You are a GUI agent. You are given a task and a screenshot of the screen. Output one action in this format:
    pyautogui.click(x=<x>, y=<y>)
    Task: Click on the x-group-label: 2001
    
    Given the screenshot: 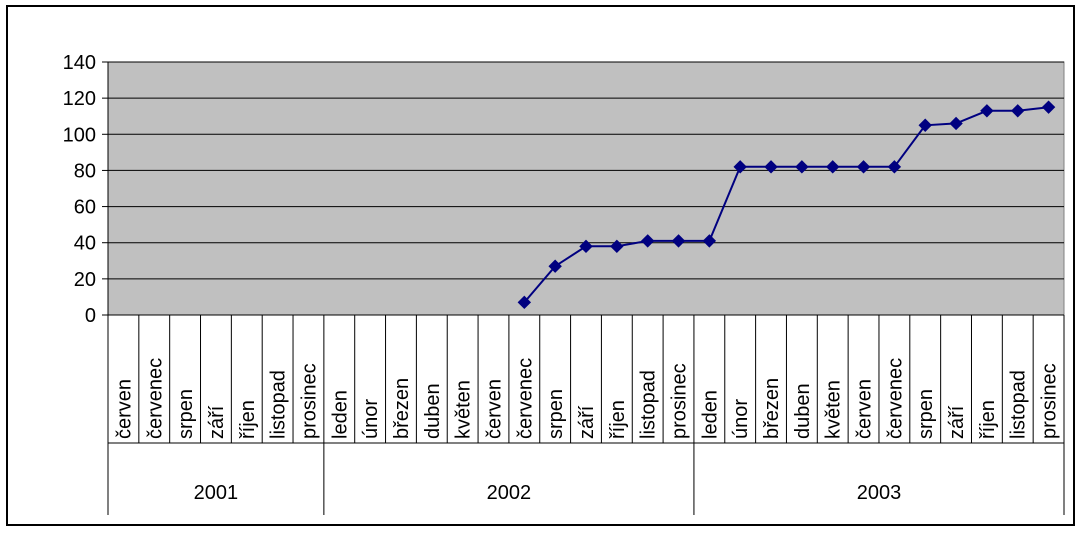 What is the action you would take?
    pyautogui.click(x=216, y=493)
    